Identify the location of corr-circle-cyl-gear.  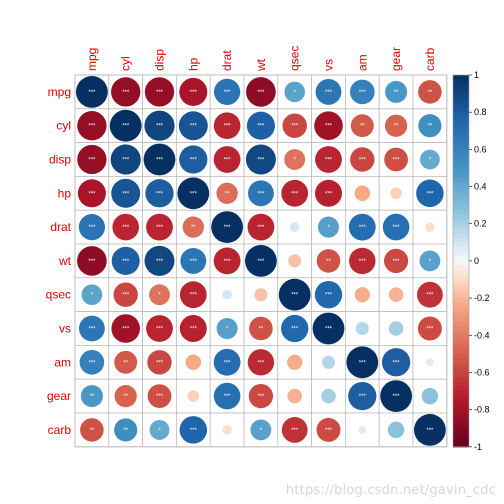
(396, 125).